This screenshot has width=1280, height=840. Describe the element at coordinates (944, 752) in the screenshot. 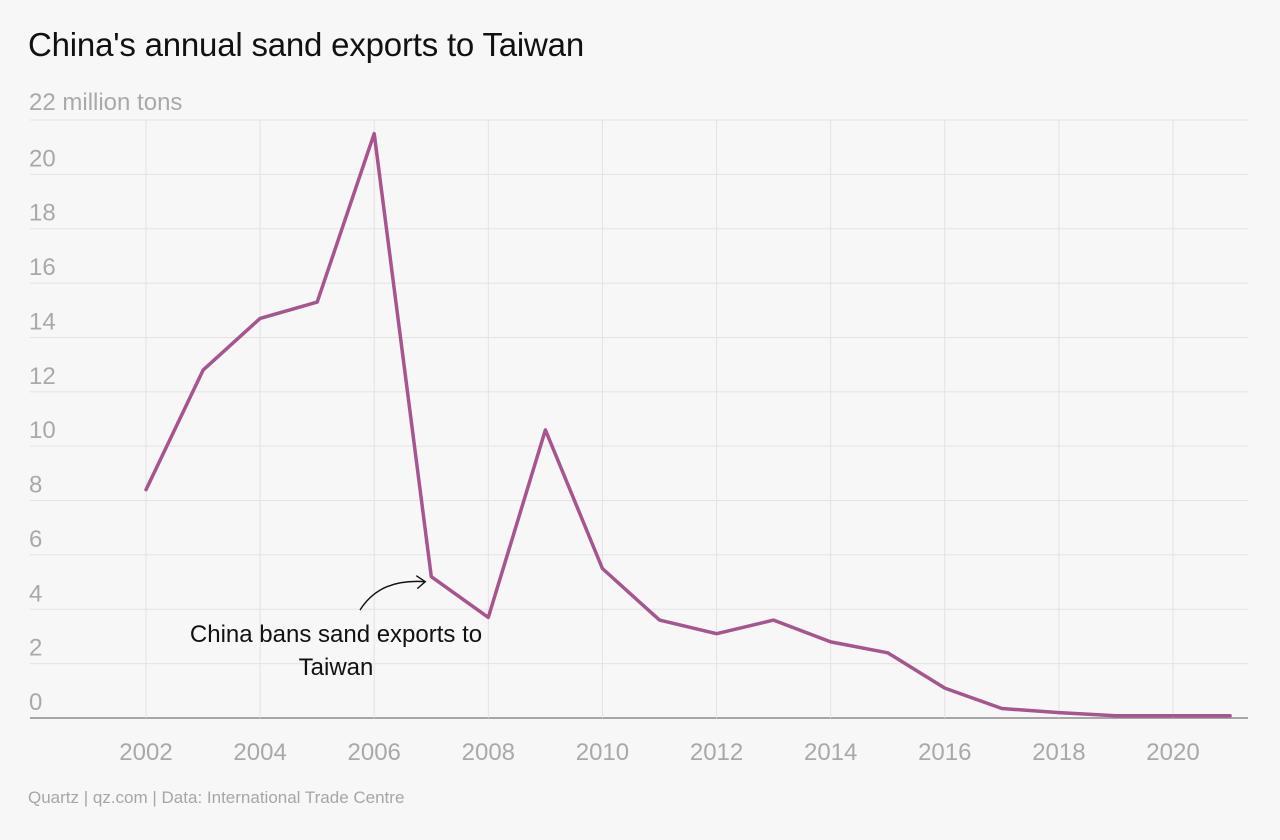

I see `x-tick-label: 2016` at that location.